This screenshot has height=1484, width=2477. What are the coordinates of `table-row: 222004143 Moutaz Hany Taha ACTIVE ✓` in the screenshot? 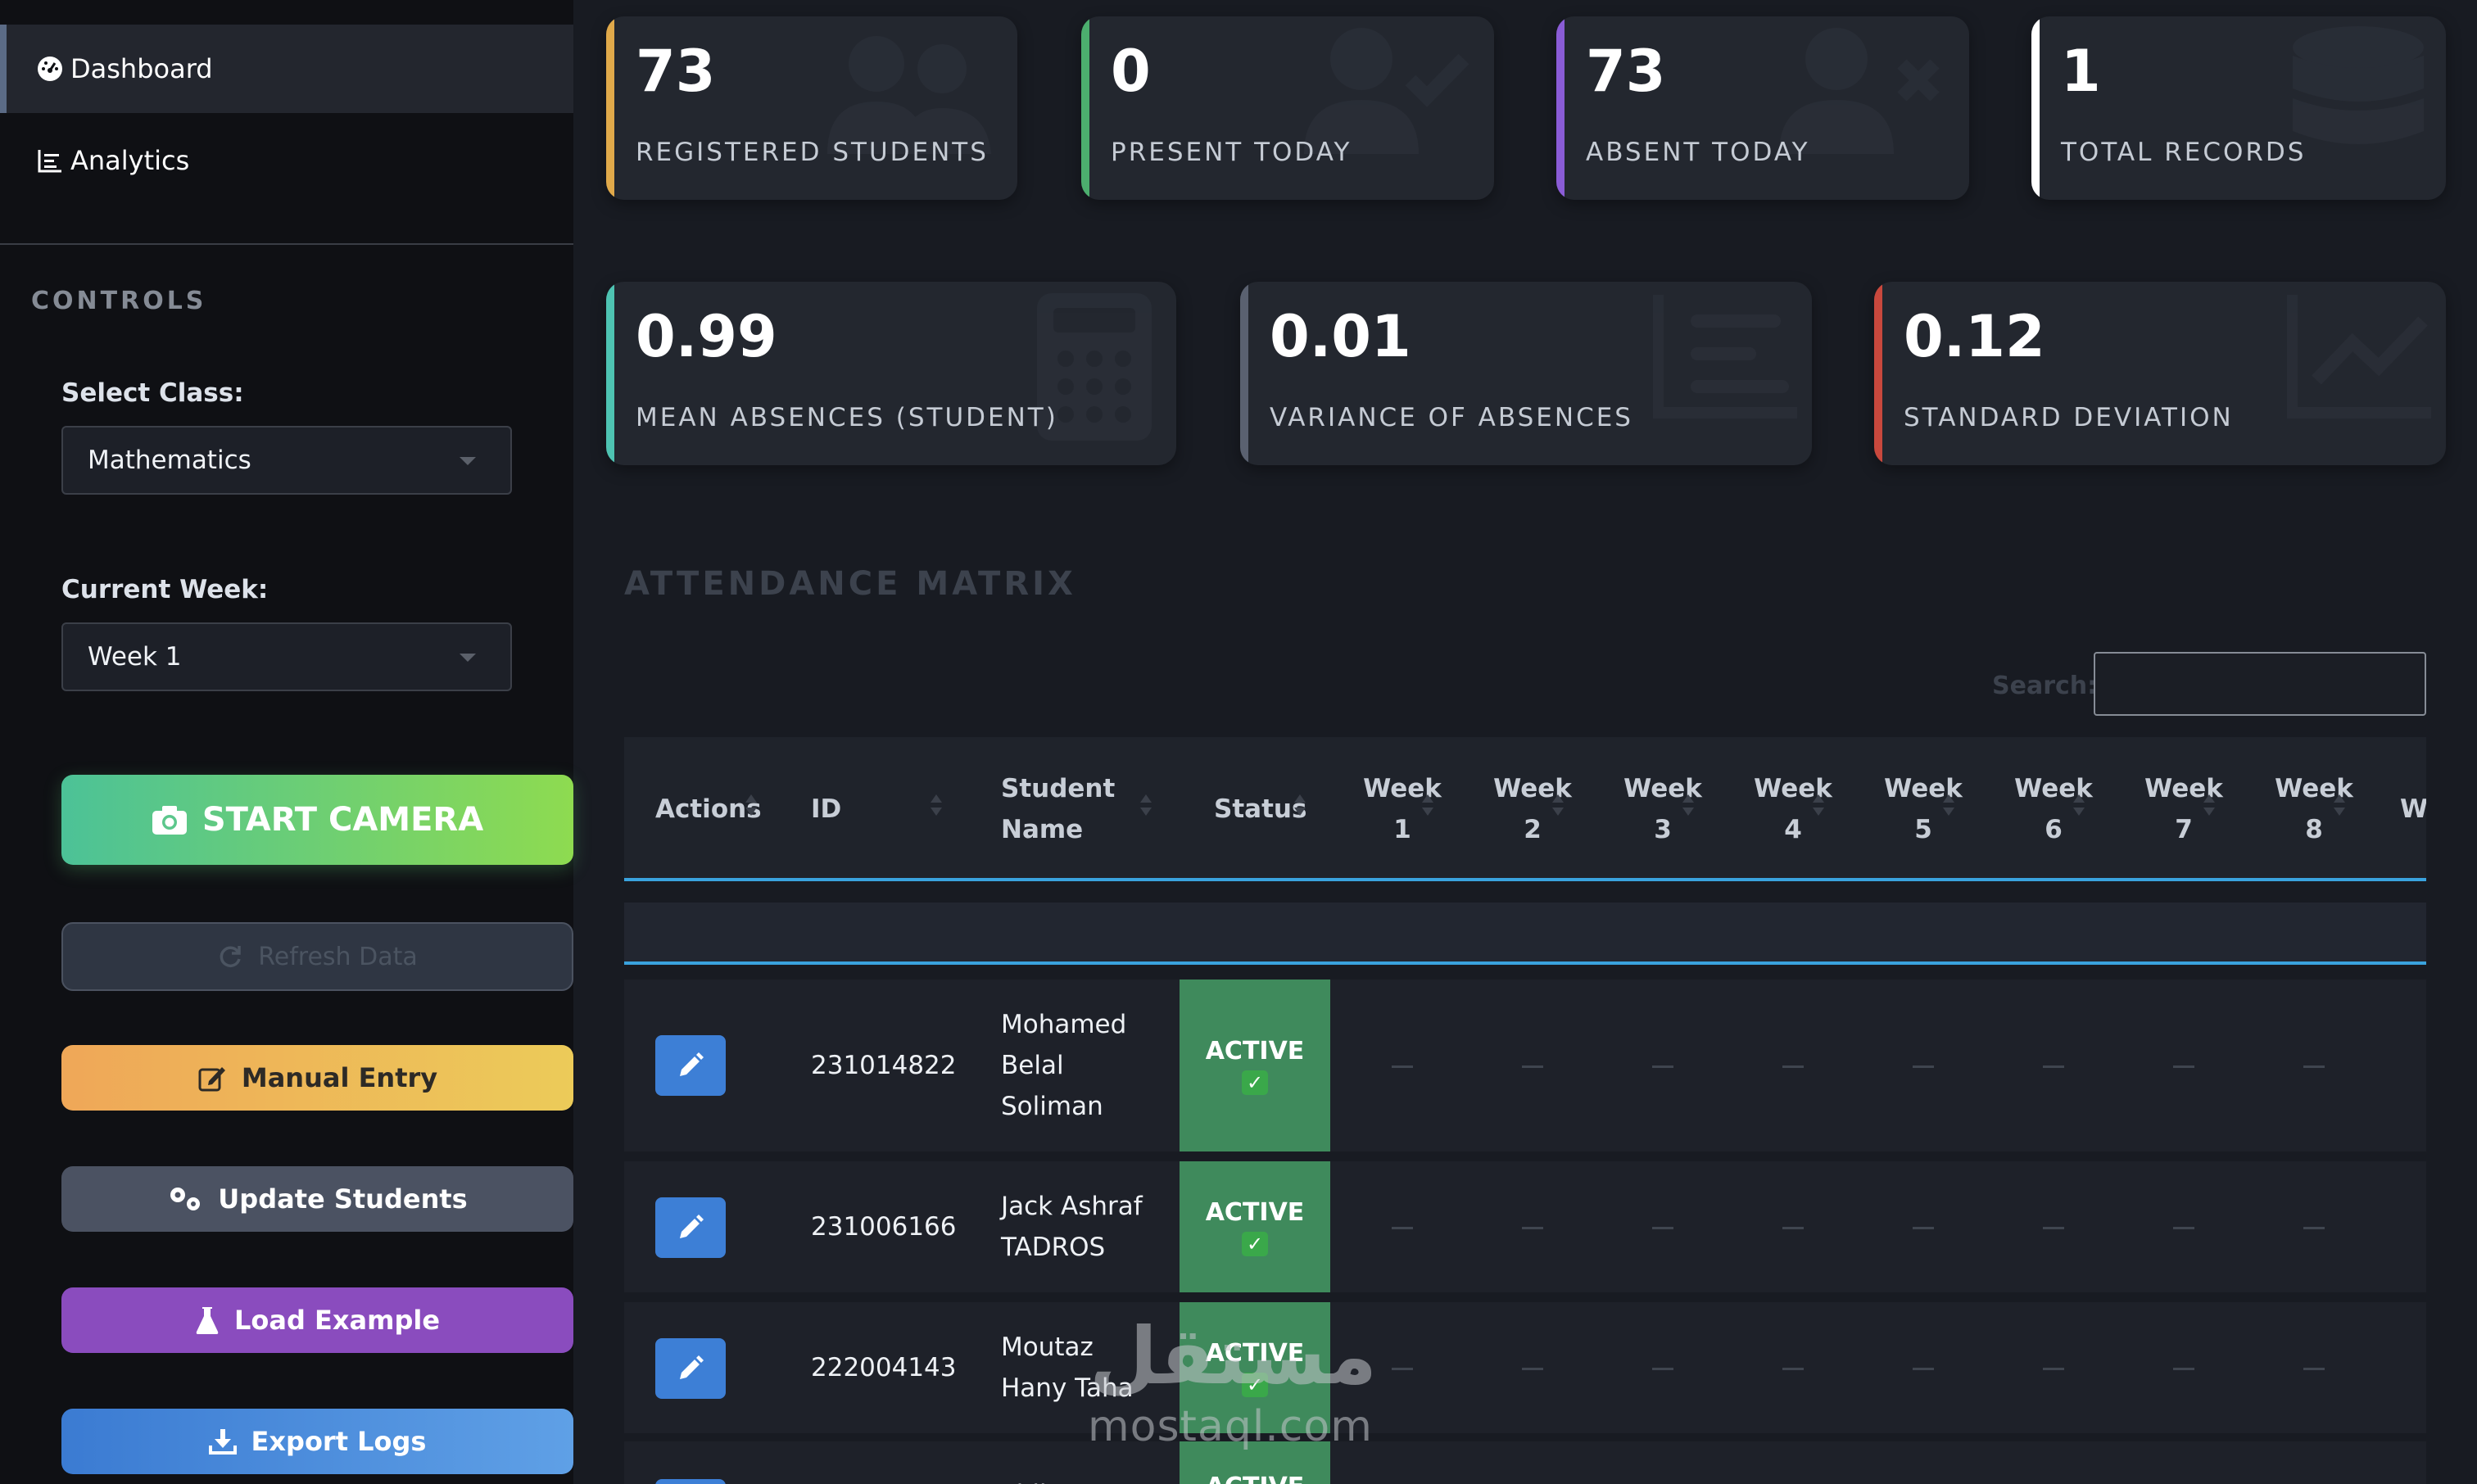 It's located at (1525, 1367).